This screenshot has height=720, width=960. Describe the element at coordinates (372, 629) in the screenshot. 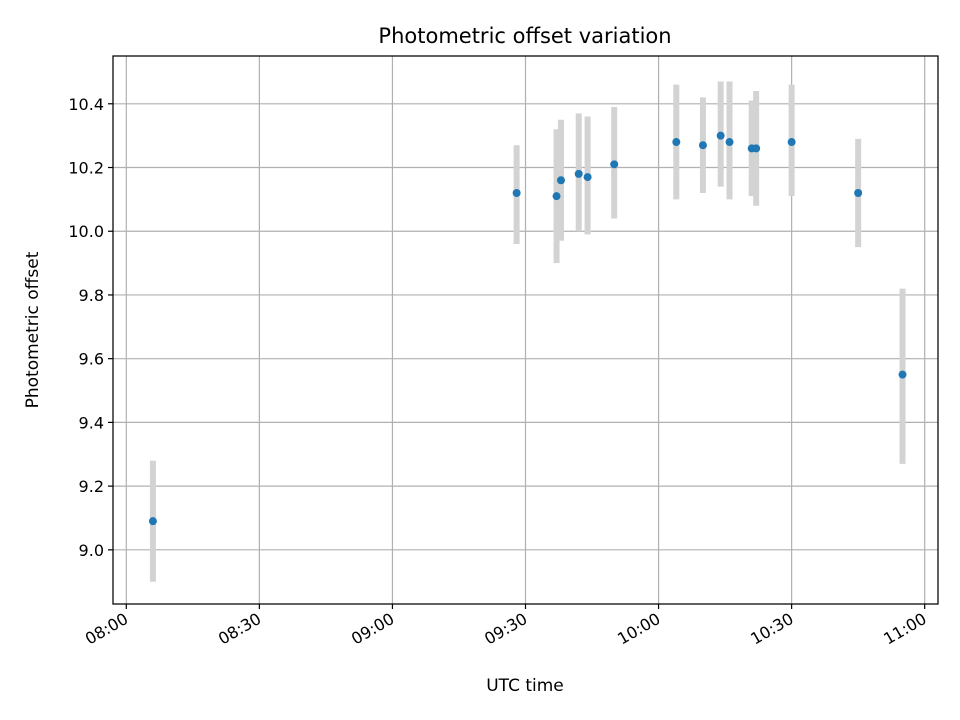

I see `x-tick-label: 09:00` at that location.